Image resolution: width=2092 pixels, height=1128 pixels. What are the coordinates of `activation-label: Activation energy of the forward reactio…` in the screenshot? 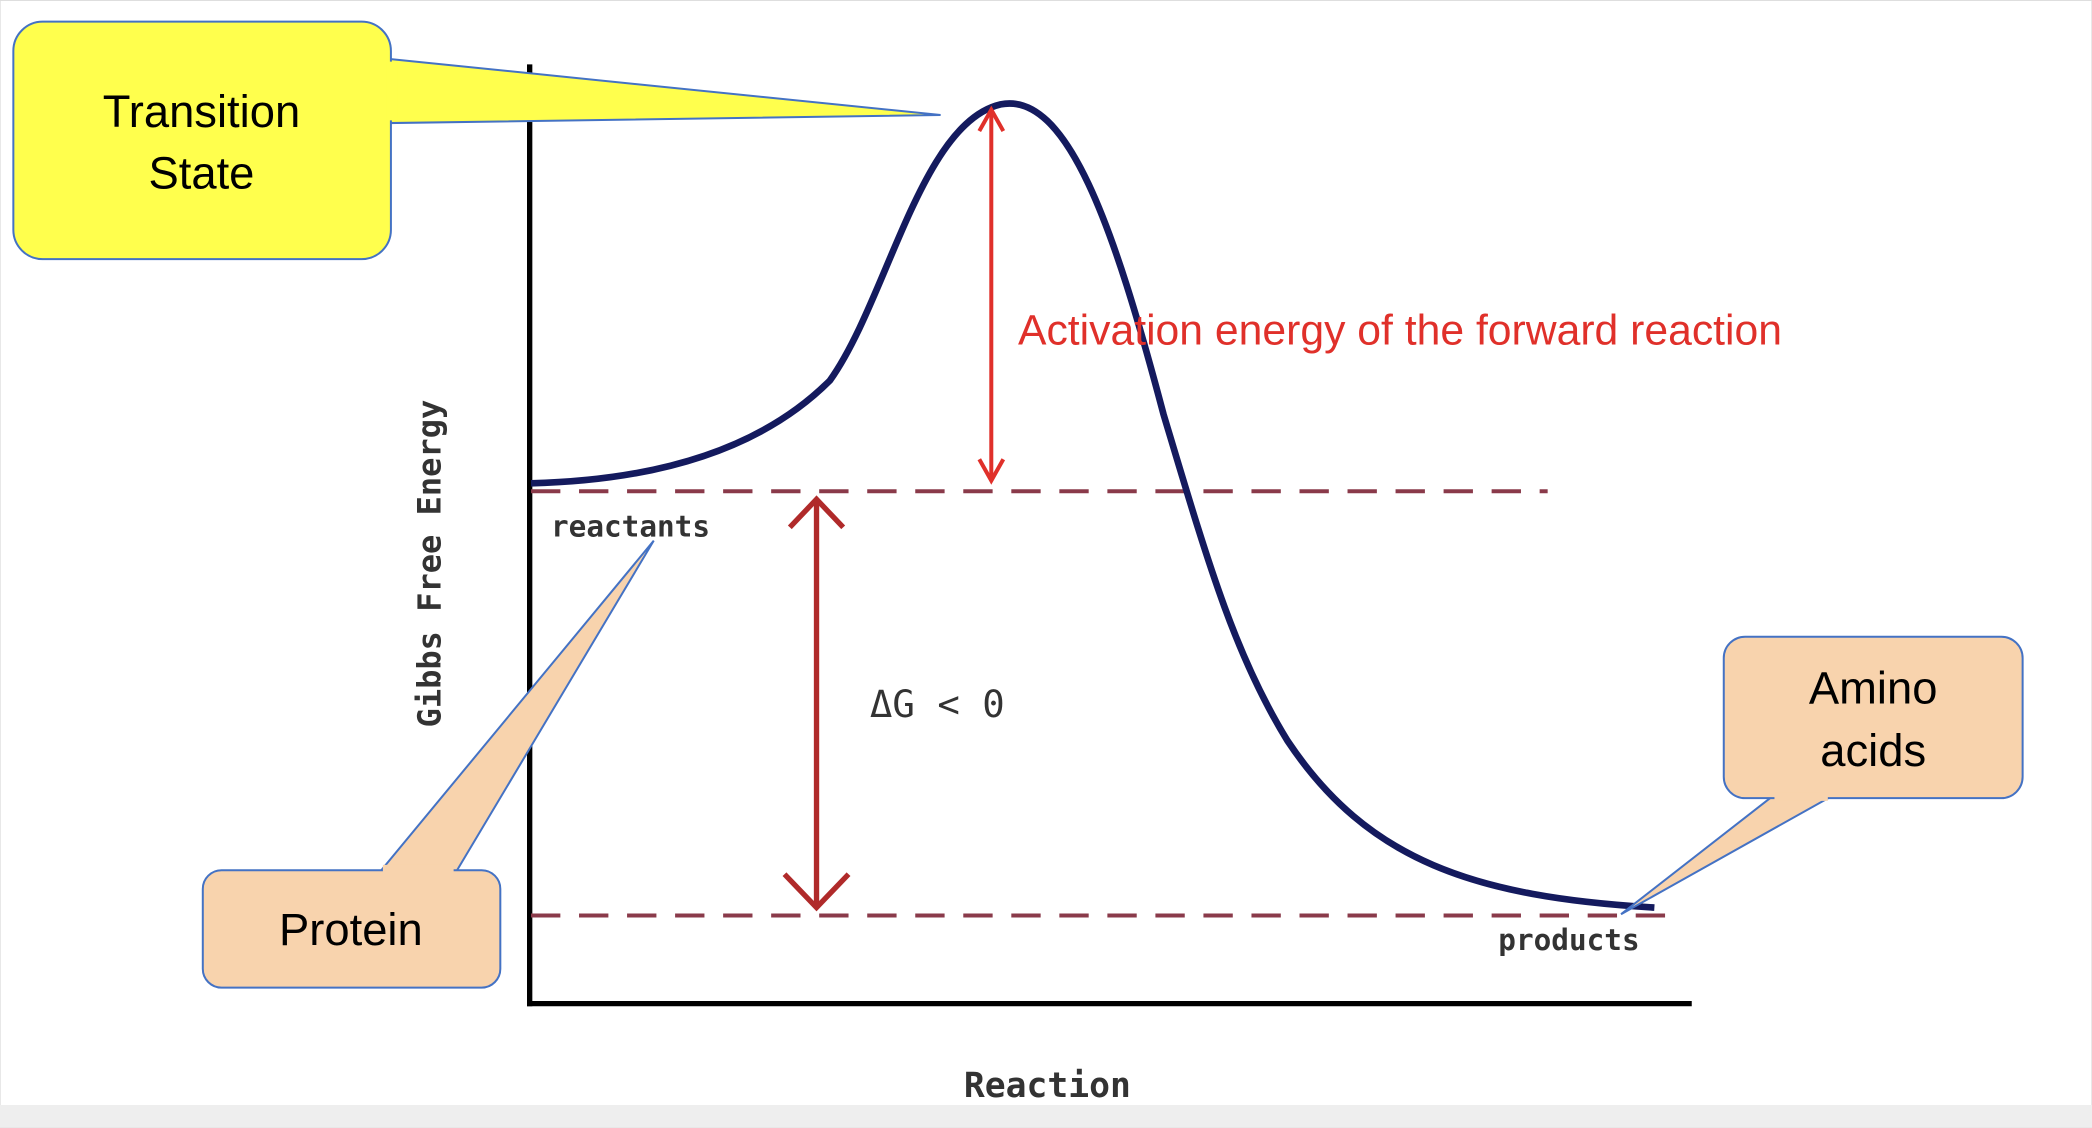 It's located at (1400, 331).